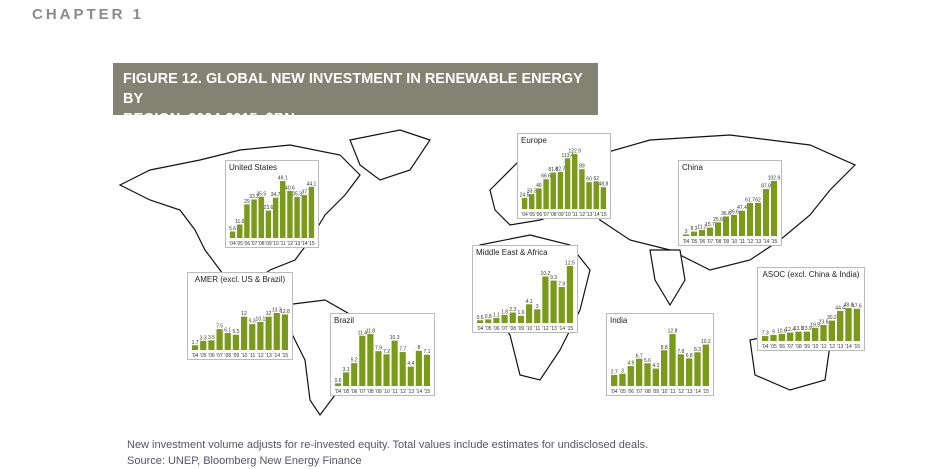  I want to click on data-label: 19.5, so click(815, 325).